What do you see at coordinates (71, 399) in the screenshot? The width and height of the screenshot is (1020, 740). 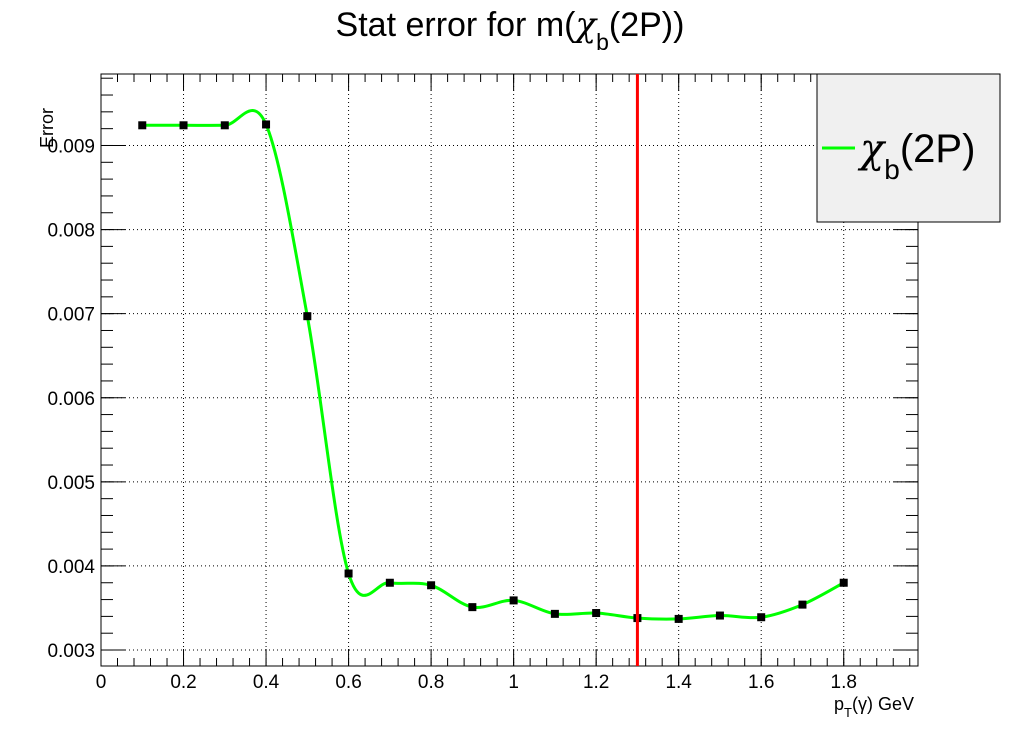 I see `y-tick-label: 0.006` at bounding box center [71, 399].